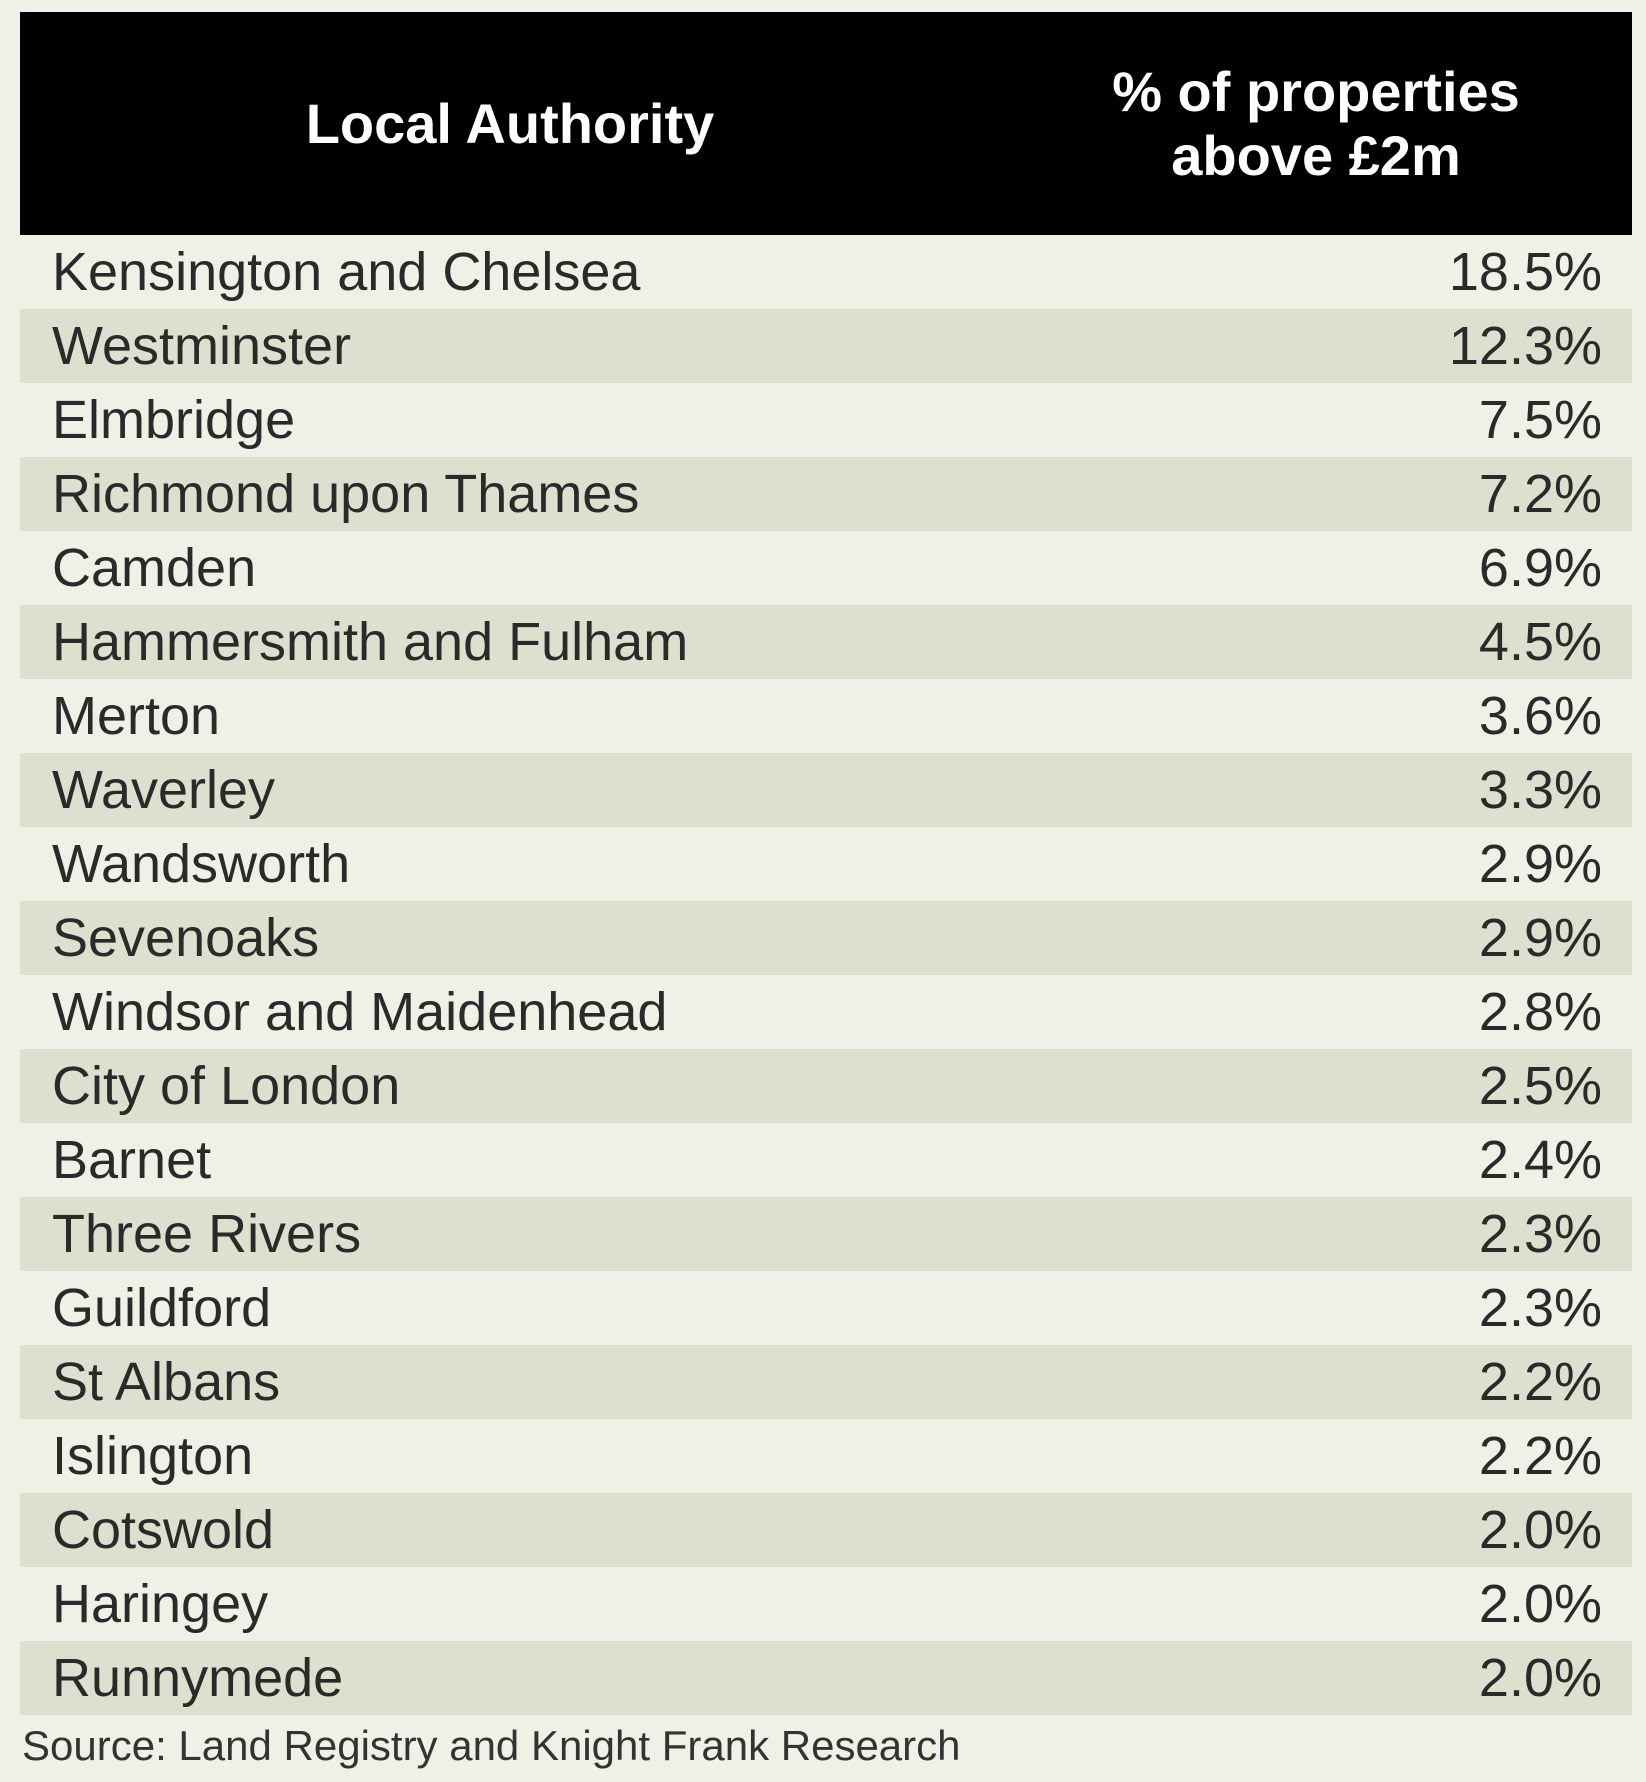 This screenshot has width=1646, height=1782. Describe the element at coordinates (202, 346) in the screenshot. I see `local-authority-cell: Westminster` at that location.